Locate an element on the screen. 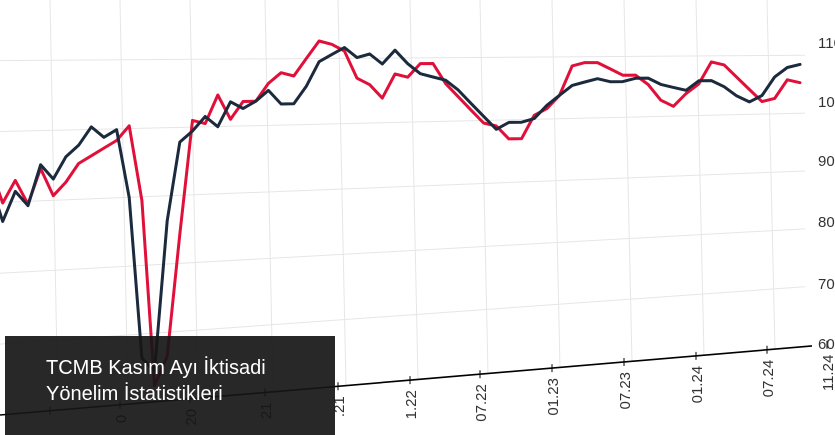 This screenshot has height=435, width=835. y-tick-label: 110 is located at coordinates (826, 43).